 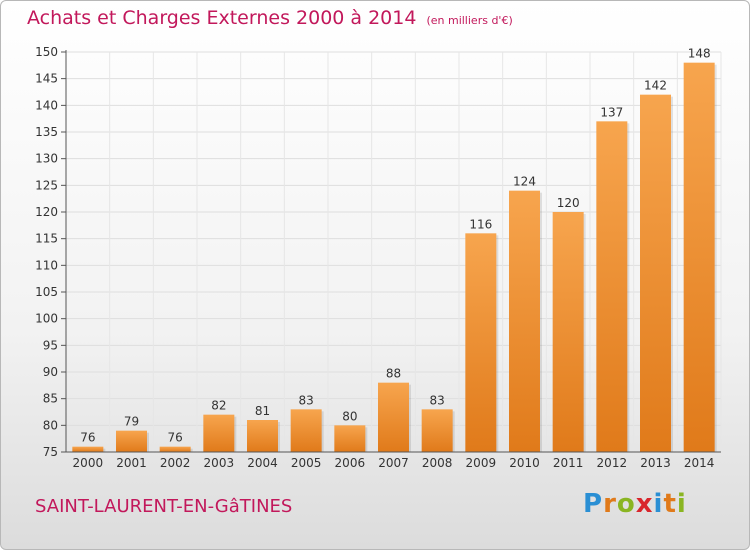 I want to click on y-tick-label: 130, so click(x=46, y=159).